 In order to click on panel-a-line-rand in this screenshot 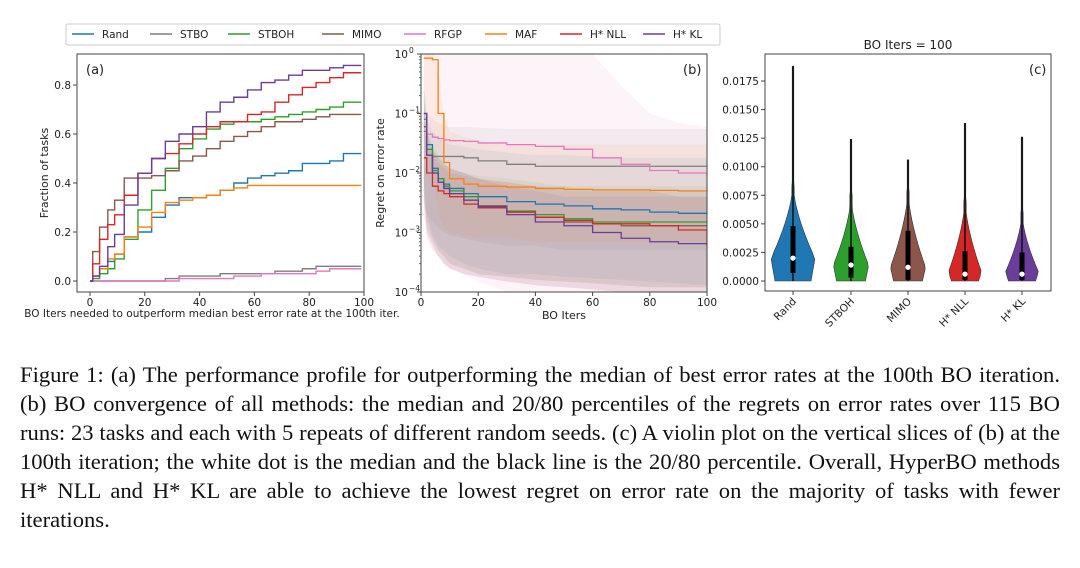, I will do `click(226, 217)`.